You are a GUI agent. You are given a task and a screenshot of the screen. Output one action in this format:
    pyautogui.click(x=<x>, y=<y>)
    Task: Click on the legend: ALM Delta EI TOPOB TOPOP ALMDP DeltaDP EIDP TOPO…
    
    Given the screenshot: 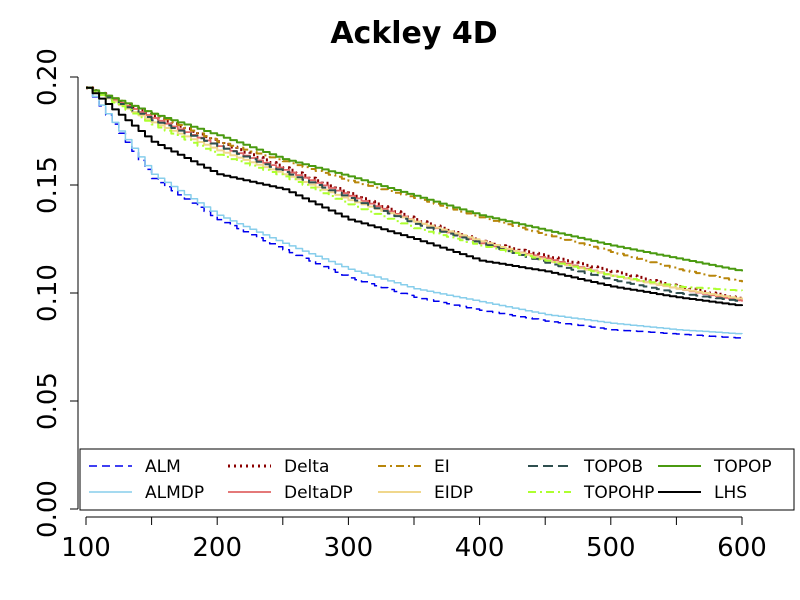 What is the action you would take?
    pyautogui.click(x=437, y=479)
    